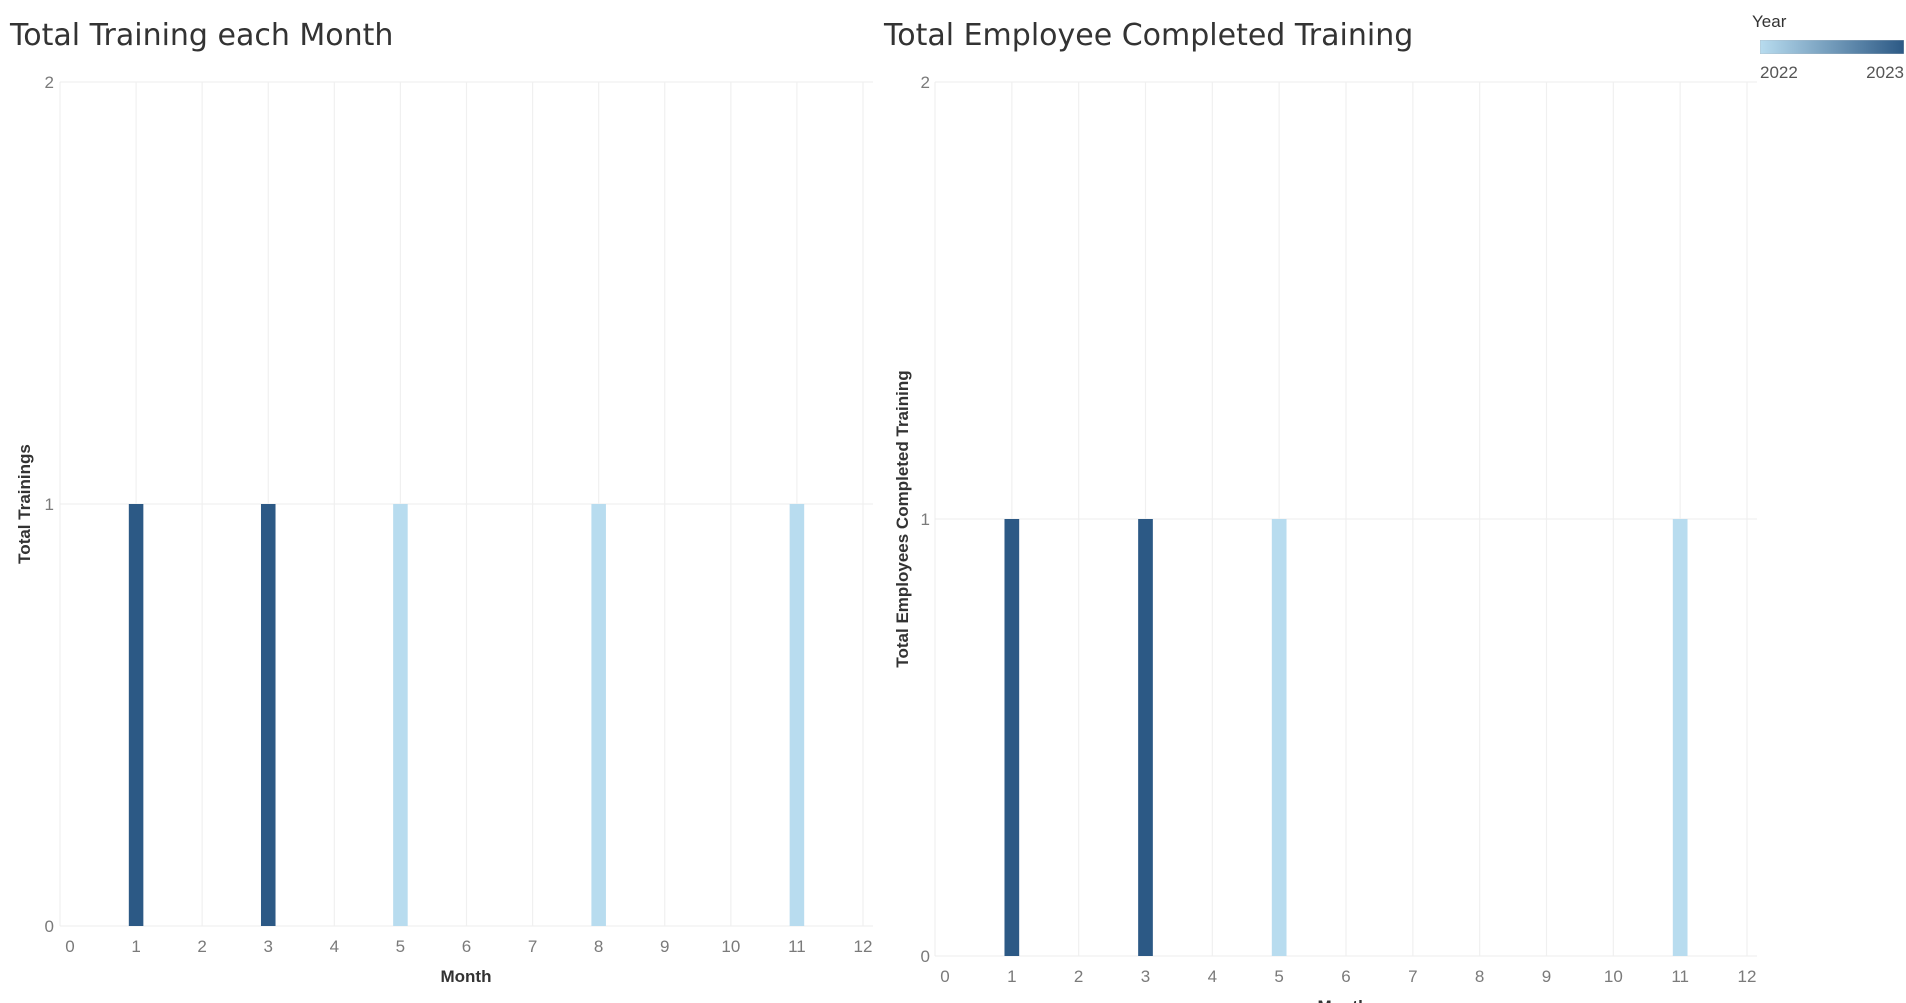 The height and width of the screenshot is (1003, 1906). What do you see at coordinates (902, 518) in the screenshot?
I see `y-axis-title: Total Employees Completed Training` at bounding box center [902, 518].